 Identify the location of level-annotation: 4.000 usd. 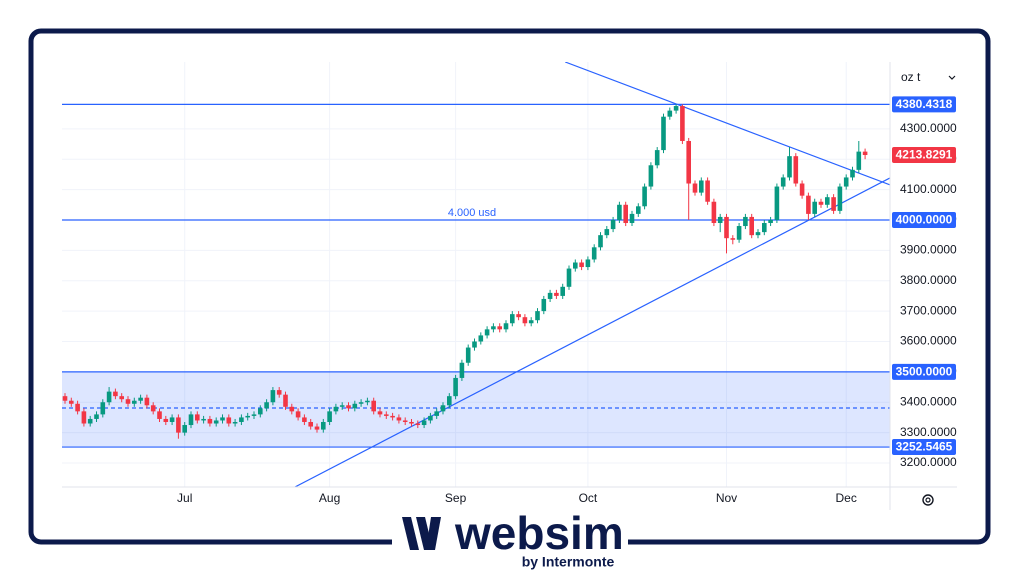
(472, 213).